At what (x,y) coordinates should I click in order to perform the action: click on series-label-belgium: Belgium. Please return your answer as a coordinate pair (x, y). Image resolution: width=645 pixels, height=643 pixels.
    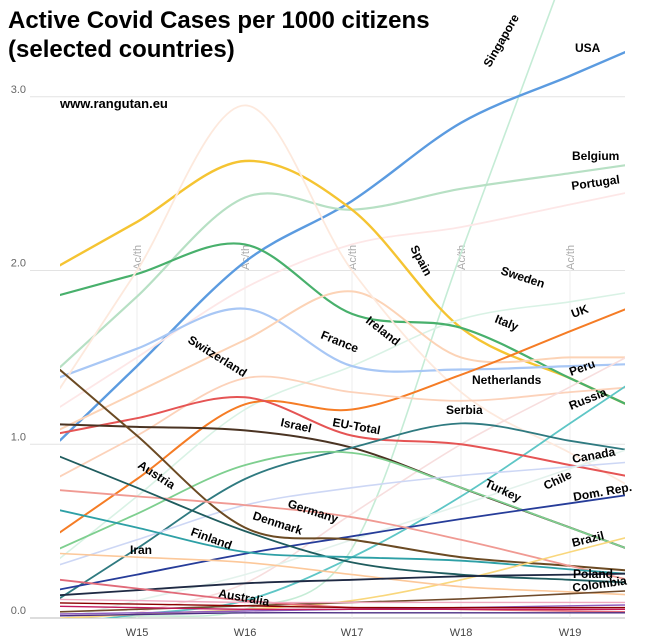
    Looking at the image, I should click on (595, 156).